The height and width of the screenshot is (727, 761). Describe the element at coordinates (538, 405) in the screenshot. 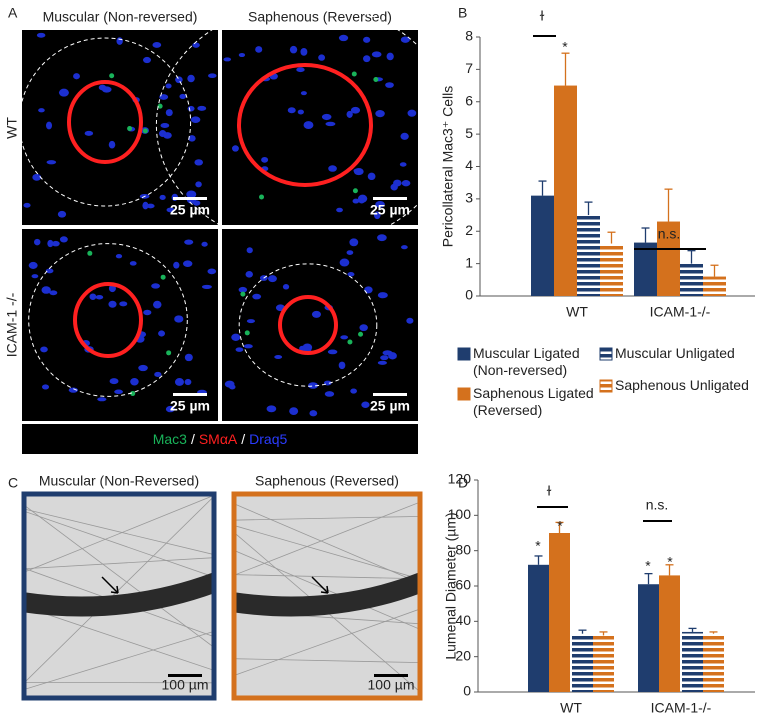

I see `legend-item: Saphenous Ligated (Reversed)` at that location.